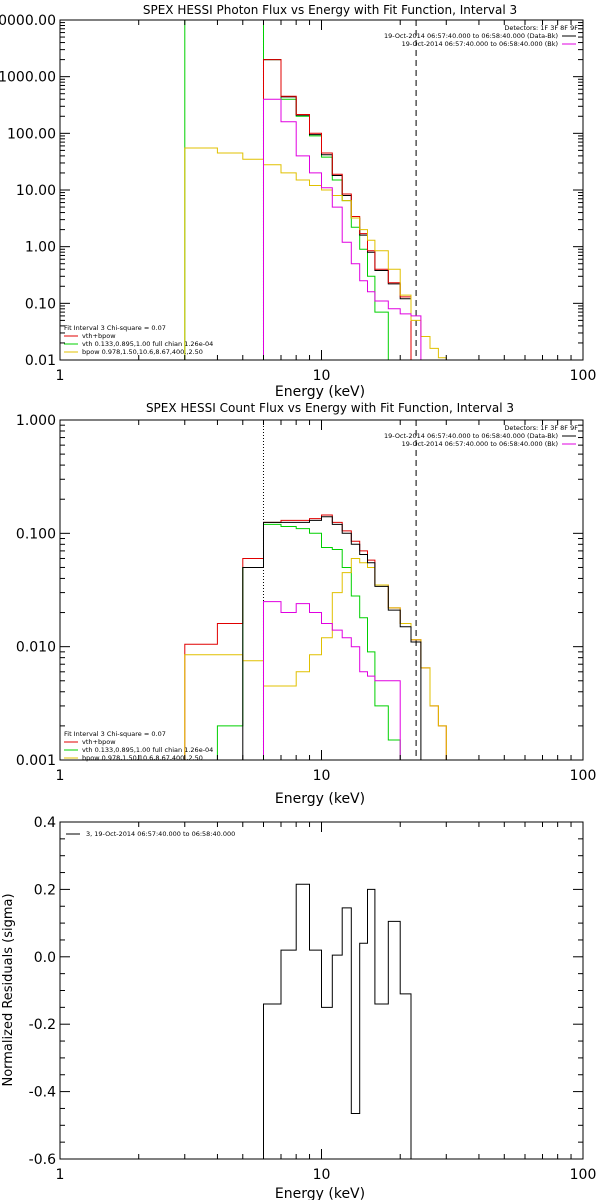 The height and width of the screenshot is (1200, 600). I want to click on count-flux-detectors: Detectors: 1F 3F 8F 9F, so click(541, 428).